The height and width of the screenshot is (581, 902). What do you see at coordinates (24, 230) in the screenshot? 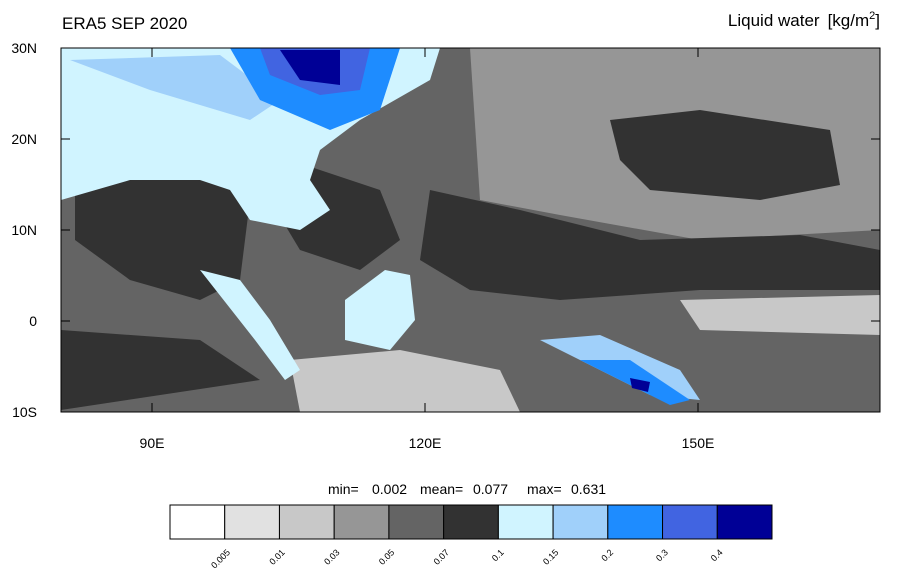
I see `lat-tick-label: 10N` at bounding box center [24, 230].